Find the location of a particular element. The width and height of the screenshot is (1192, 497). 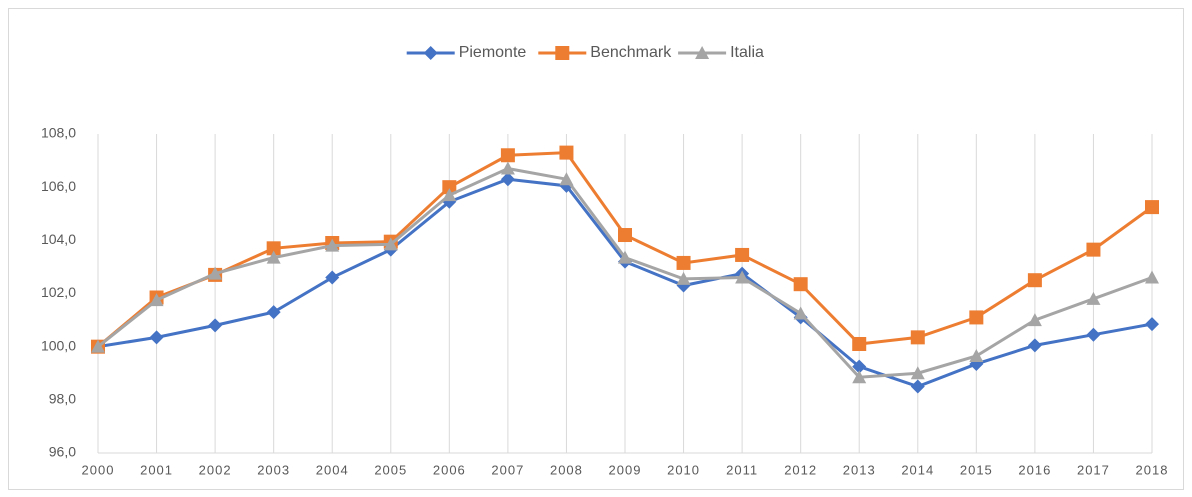

y-tick-label: 104,0 is located at coordinates (58, 239).